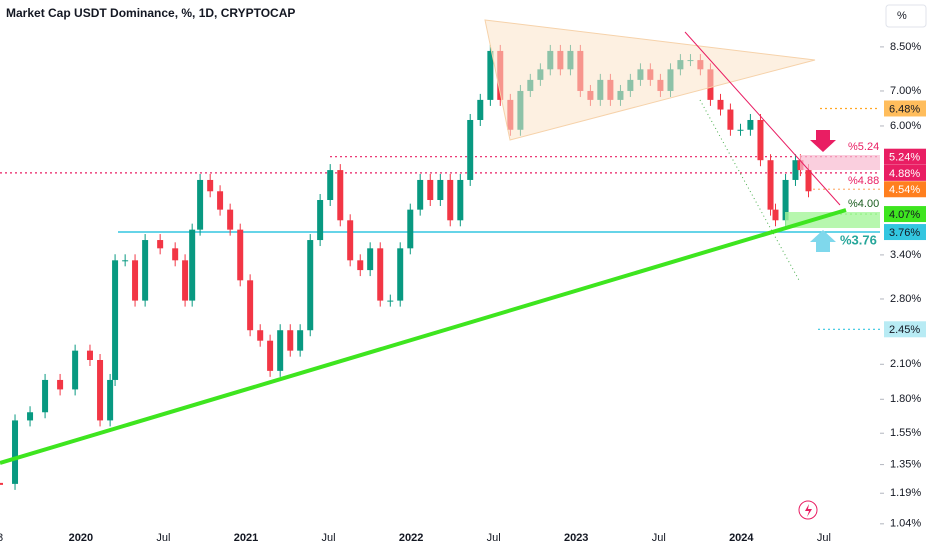 The height and width of the screenshot is (550, 932). I want to click on y-tick-label: 1.35%, so click(905, 464).